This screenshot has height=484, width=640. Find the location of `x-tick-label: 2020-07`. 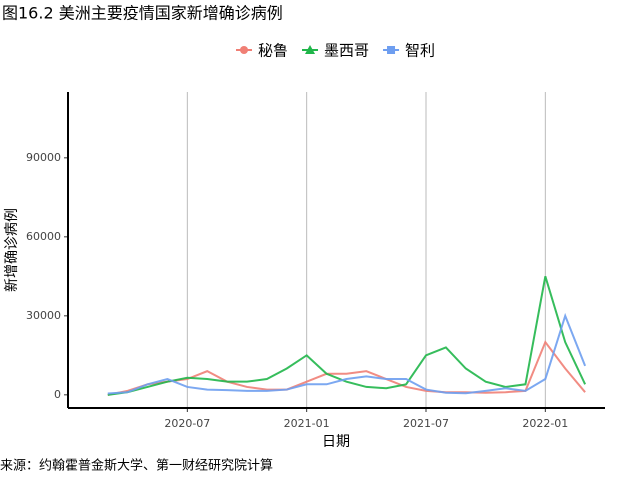

x-tick-label: 2020-07 is located at coordinates (187, 423).